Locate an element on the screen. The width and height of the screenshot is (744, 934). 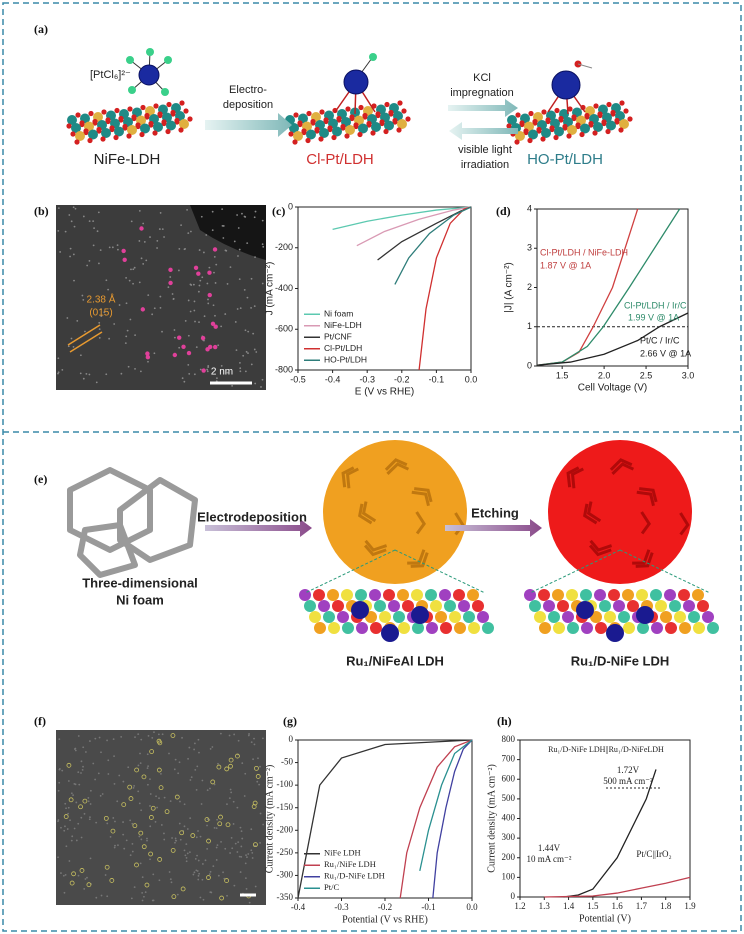
precursor-label: [PtCl₆]²⁻ is located at coordinates (110, 75).